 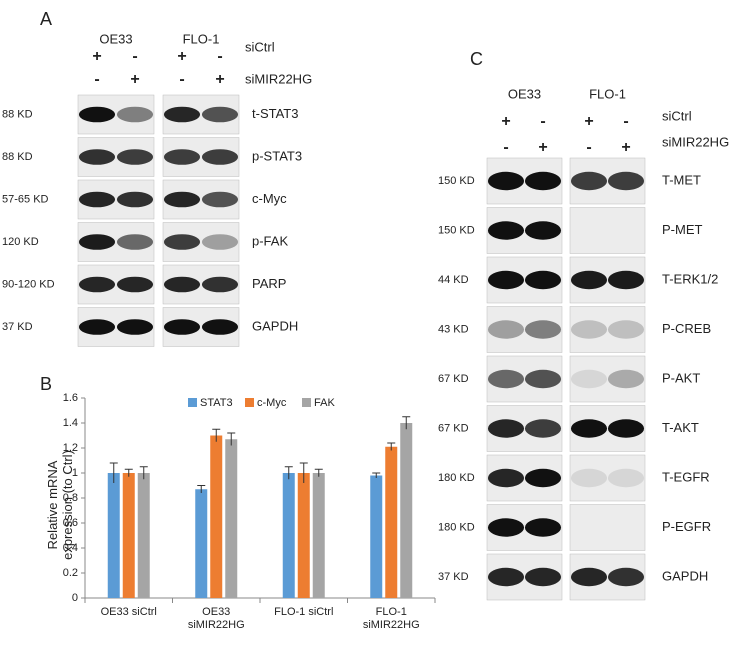 What do you see at coordinates (456, 230) in the screenshot?
I see `marker-size: 150 KD` at bounding box center [456, 230].